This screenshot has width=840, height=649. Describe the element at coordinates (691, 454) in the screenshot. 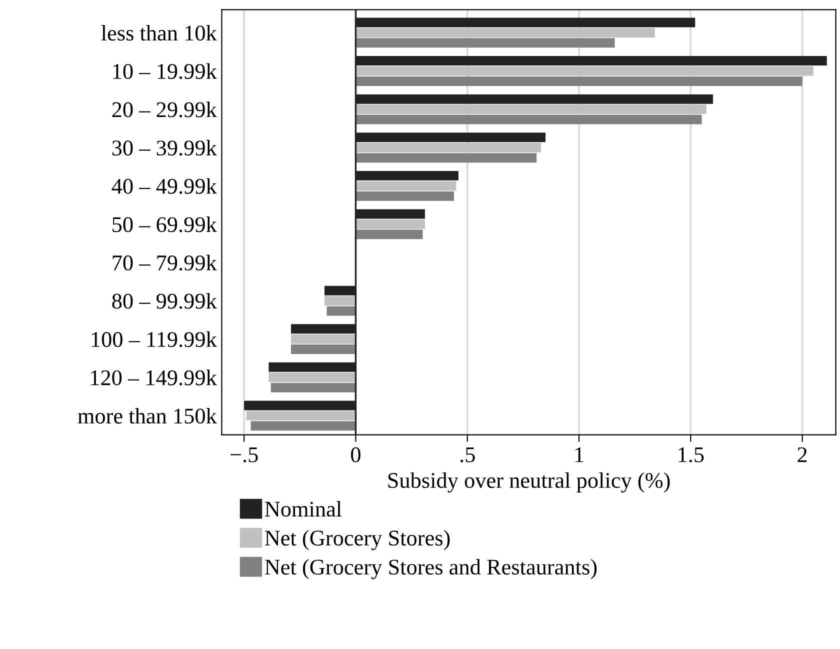

I see `x-tick-label: 1.5` at that location.